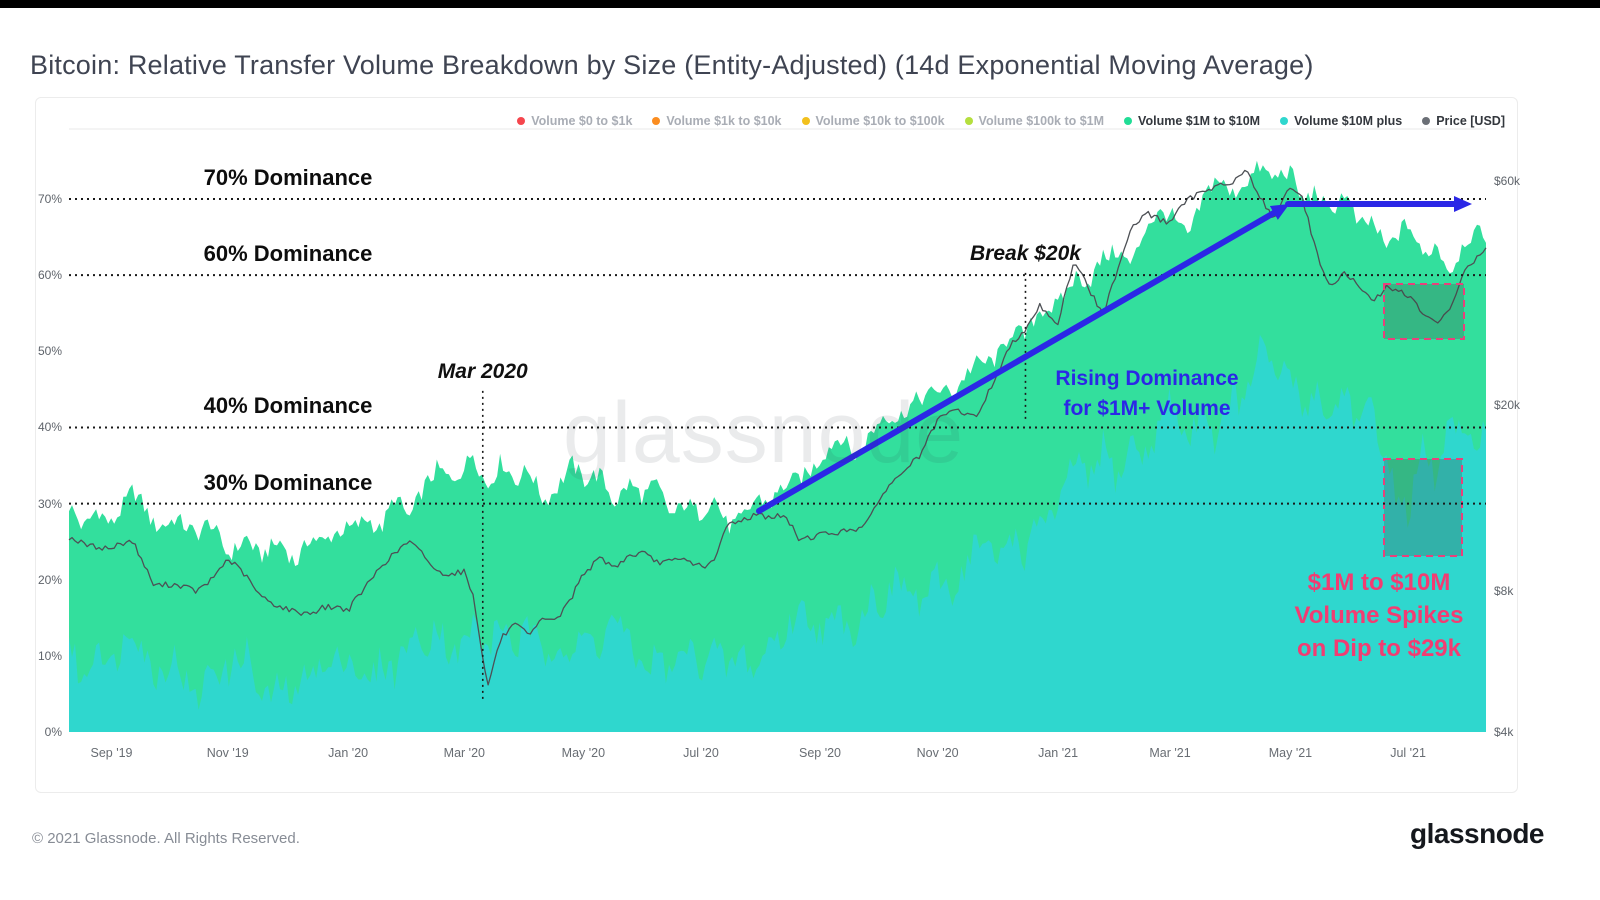 This screenshot has width=1600, height=900. I want to click on annotation-rising-line2: for $1M+ Volume, so click(1147, 408).